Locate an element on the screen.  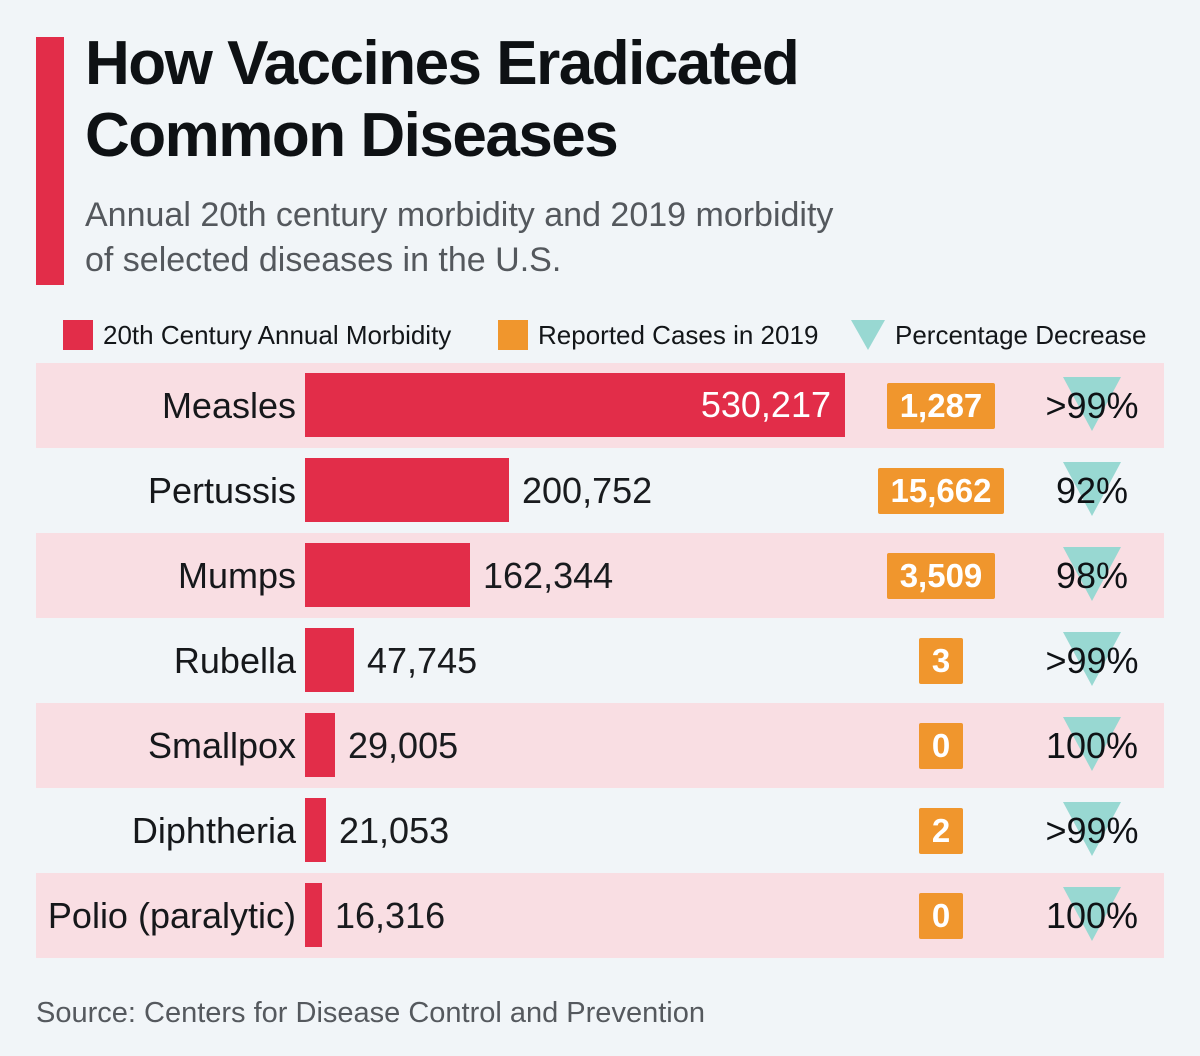
chart-row-measles: Measles 530,217 1,287 >99% is located at coordinates (600, 405).